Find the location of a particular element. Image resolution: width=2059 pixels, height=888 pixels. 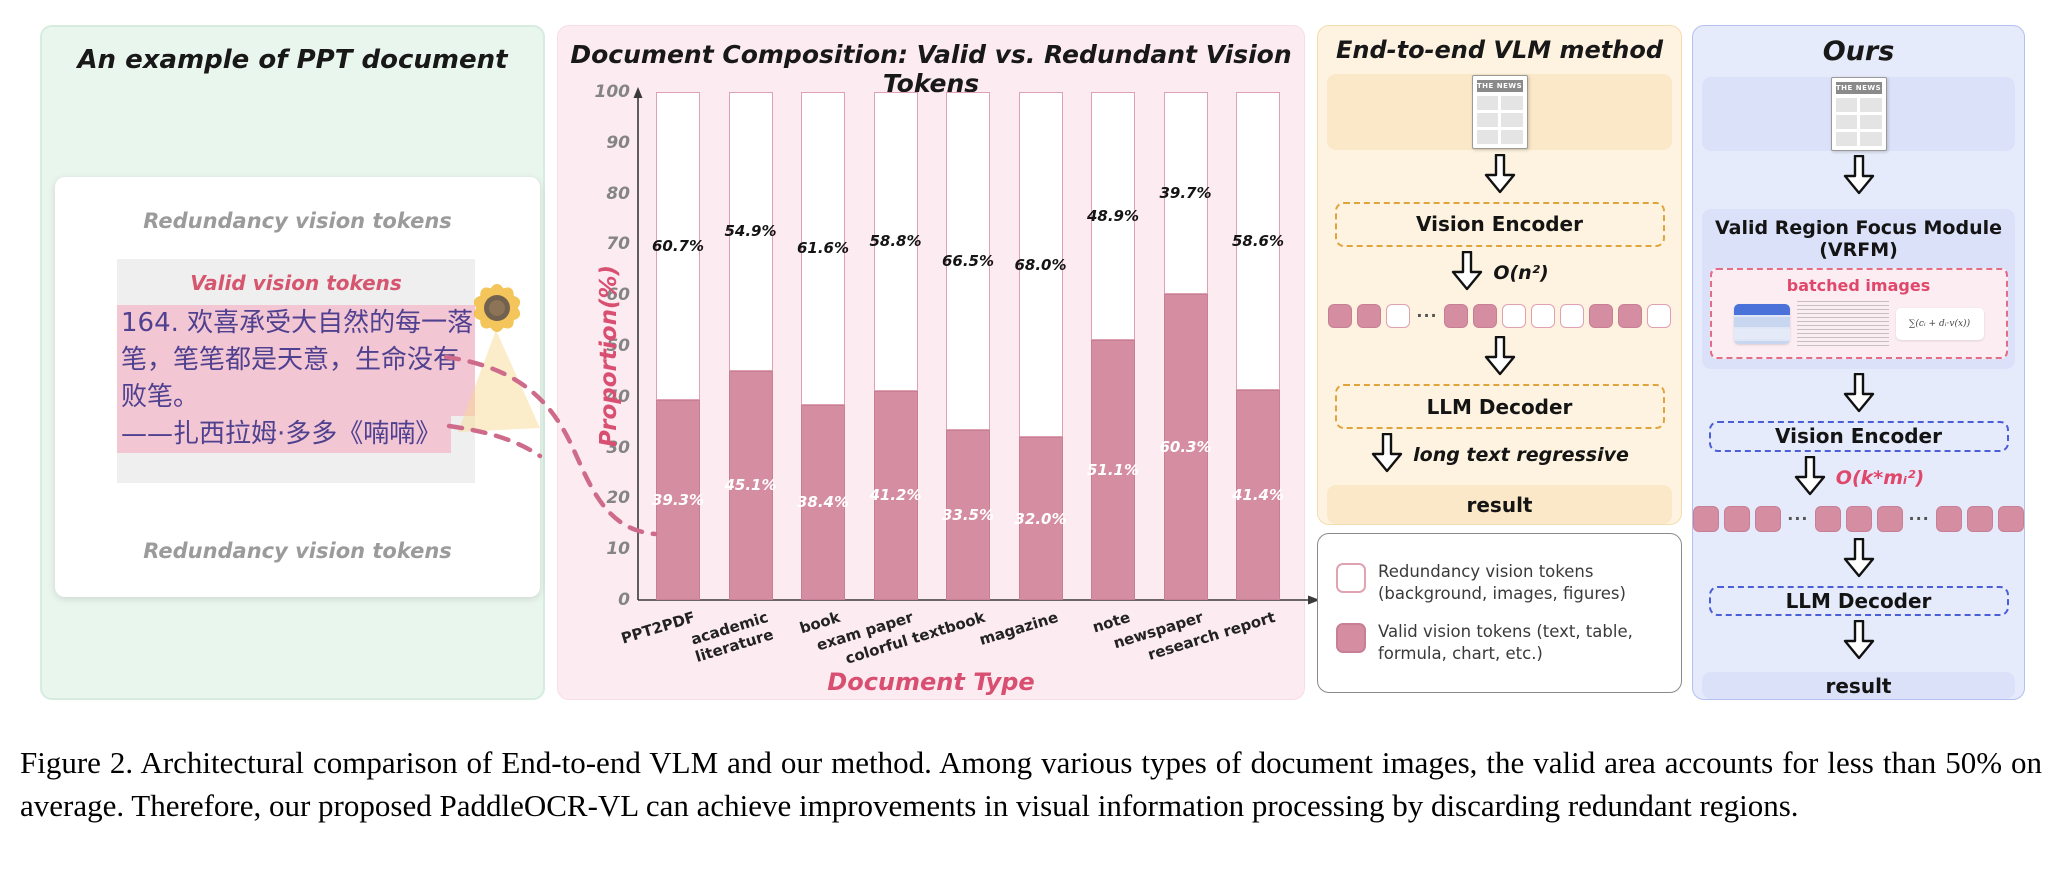

valid-value-label: 51.1% is located at coordinates (1113, 470).